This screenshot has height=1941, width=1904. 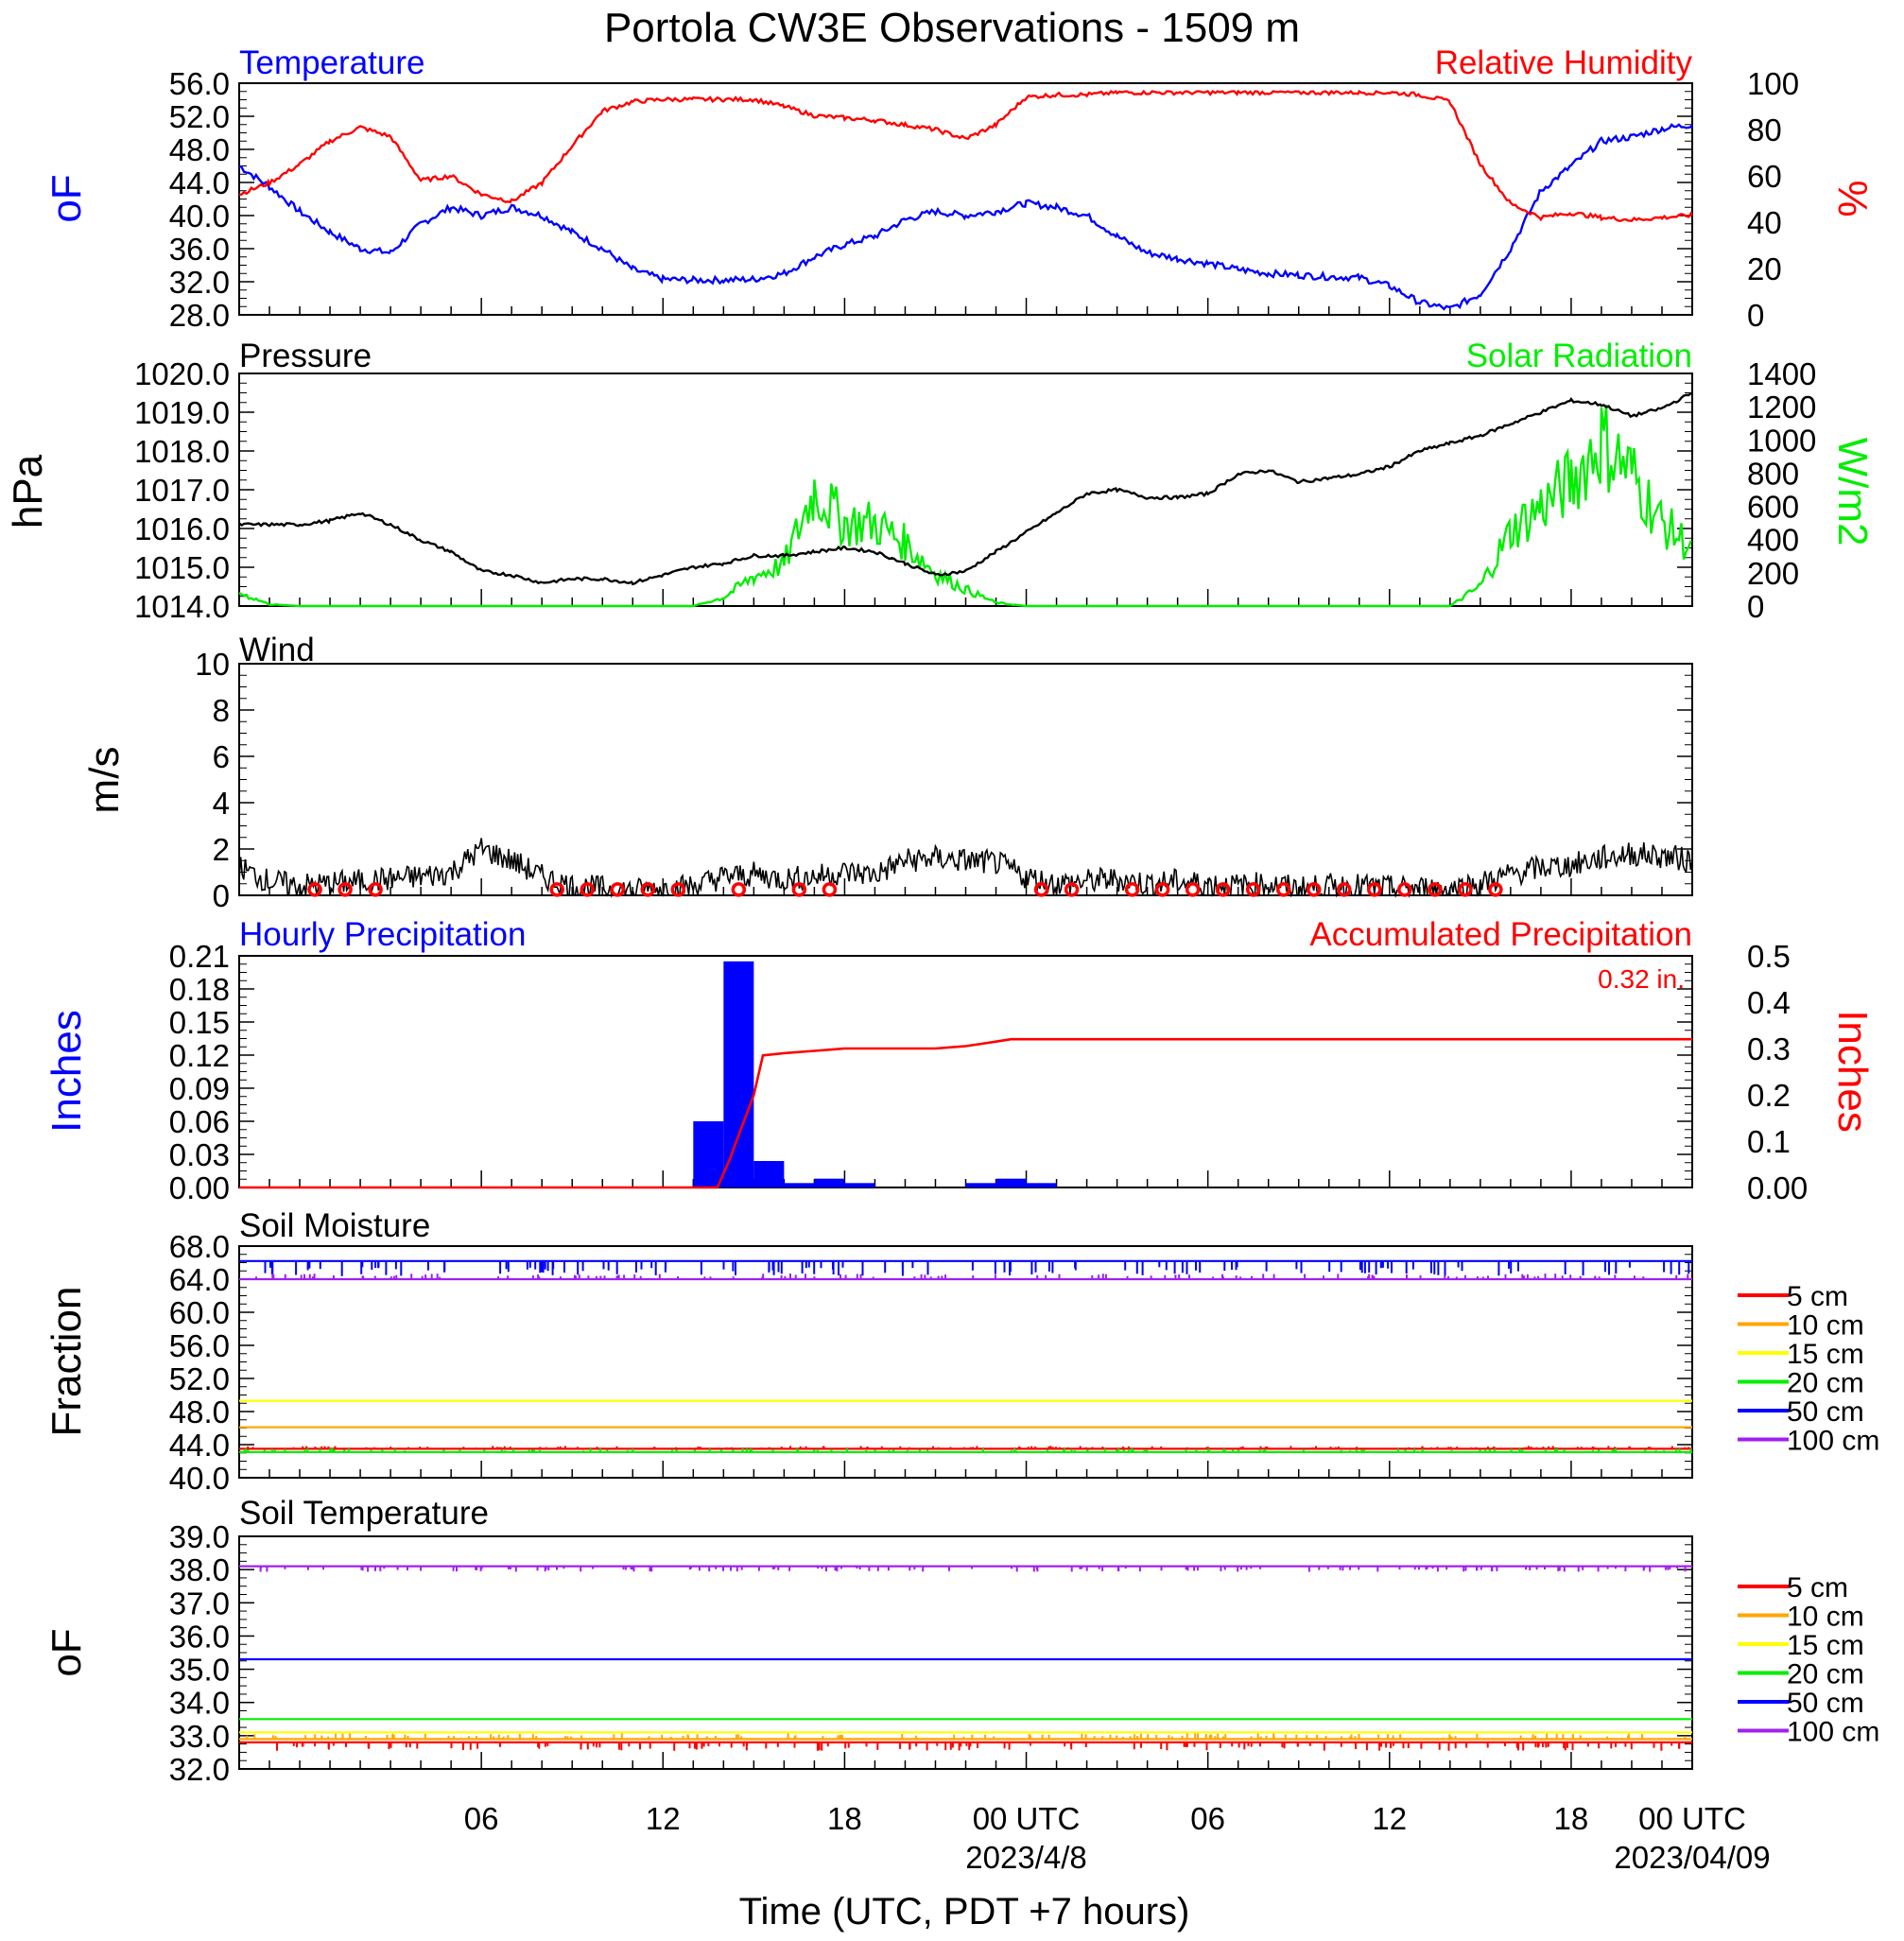 What do you see at coordinates (182, 529) in the screenshot?
I see `y-tick-label: 1016.0` at bounding box center [182, 529].